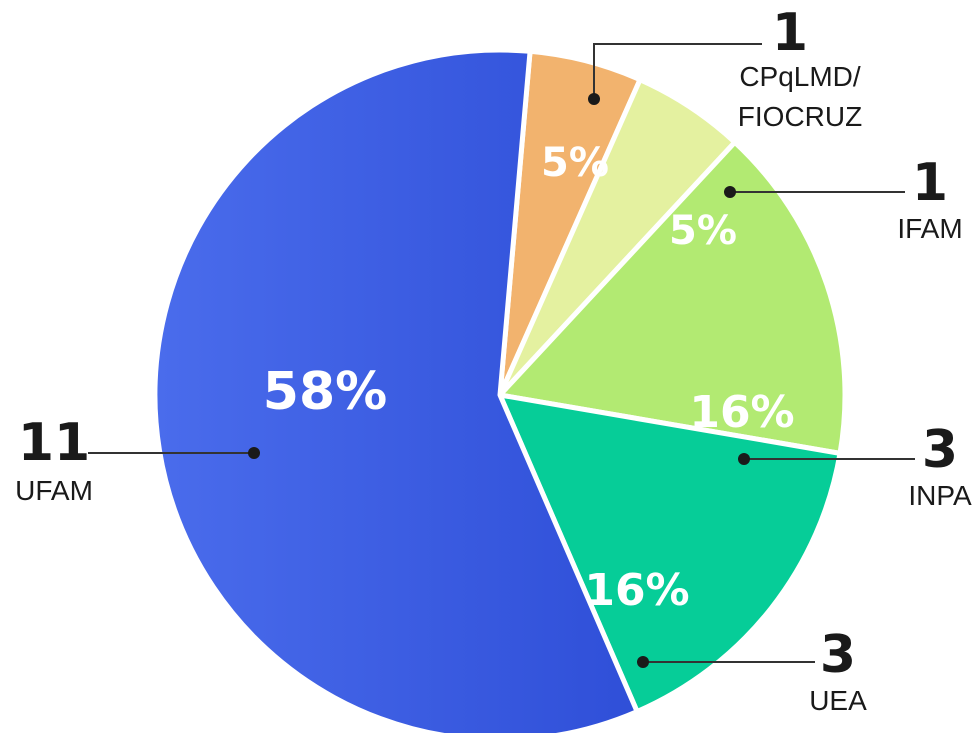 The image size is (980, 733). I want to click on callout-dot-inpa, so click(744, 459).